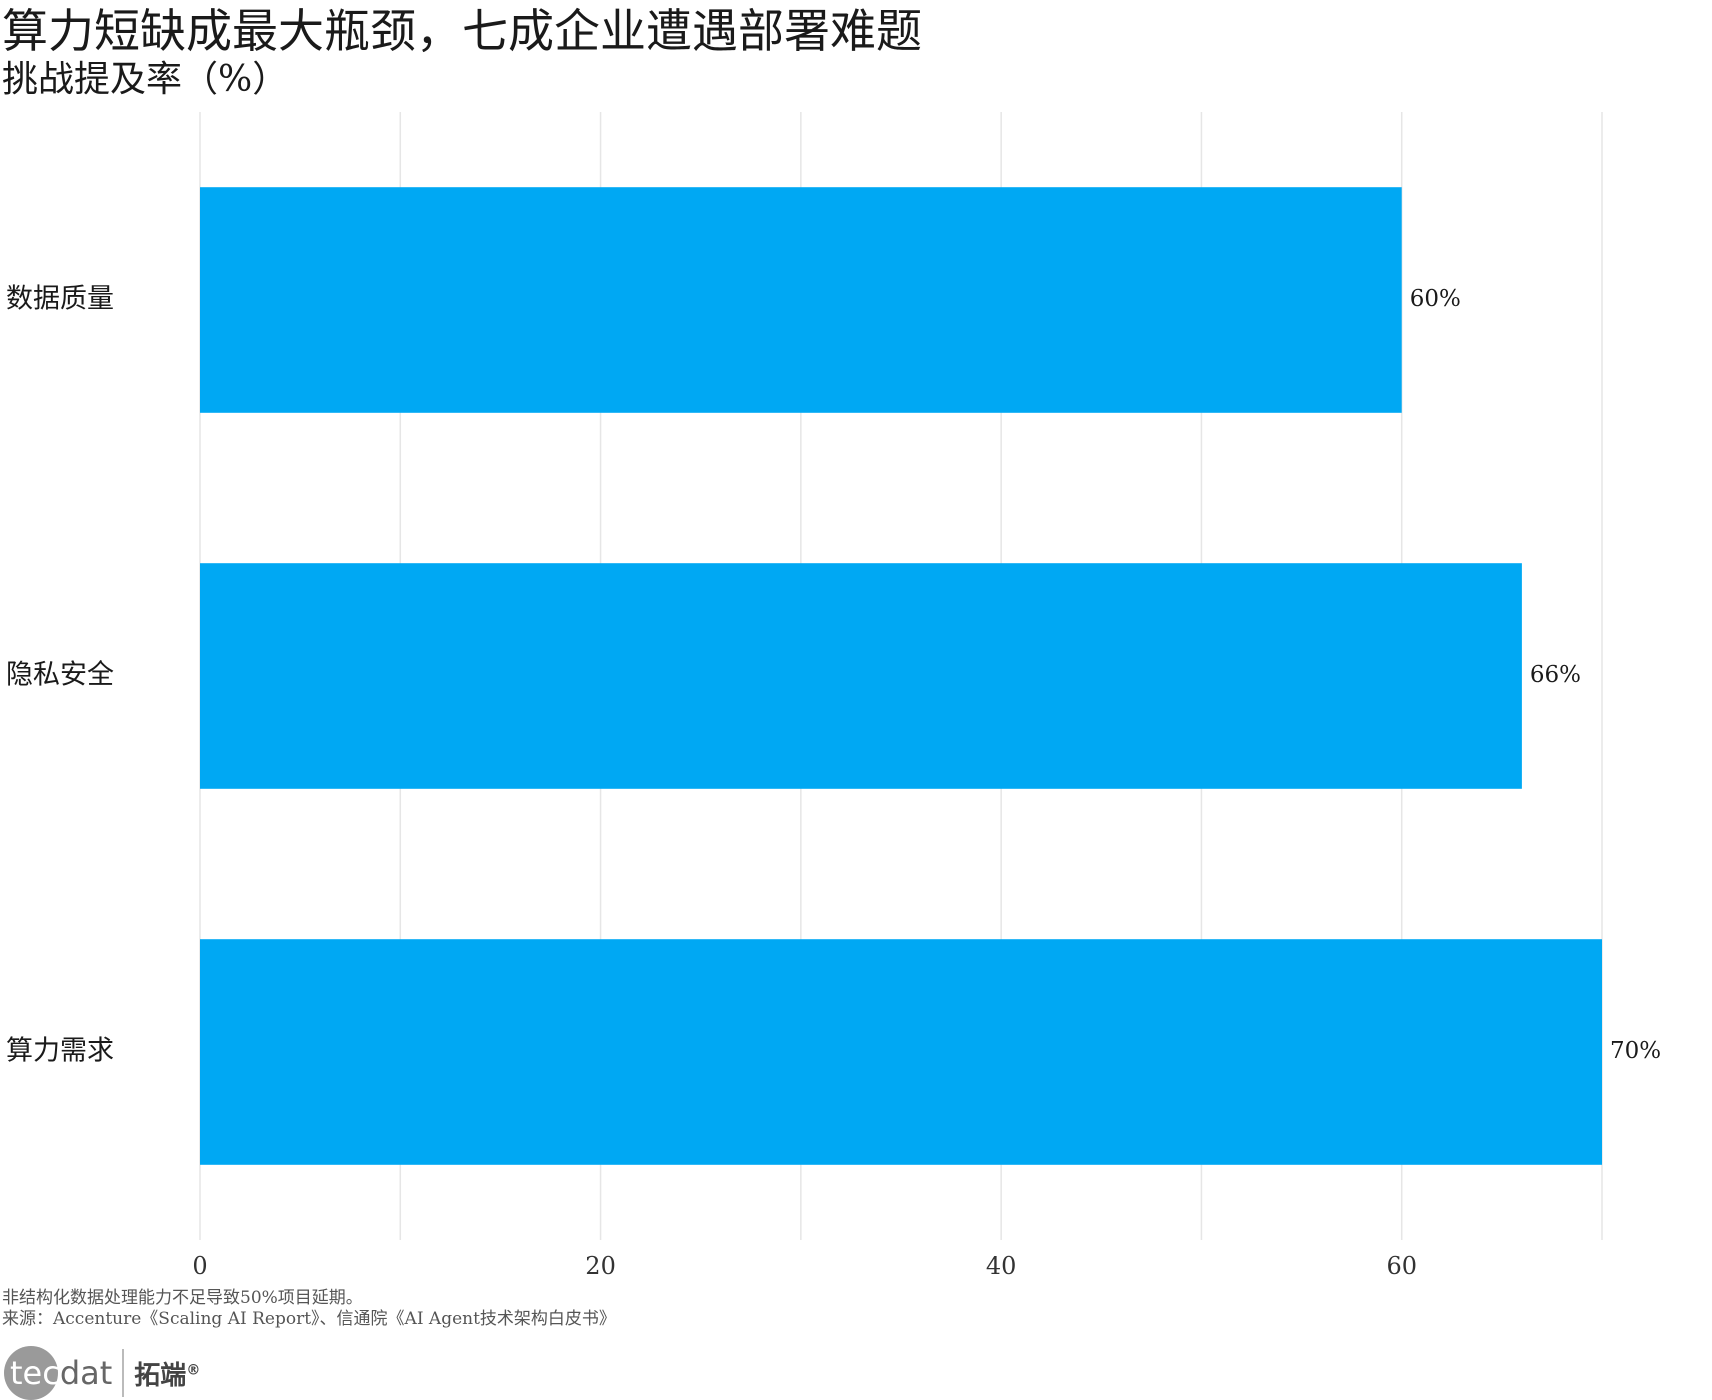 The height and width of the screenshot is (1400, 1712). Describe the element at coordinates (1555, 675) in the screenshot. I see `value-label: 66%` at that location.